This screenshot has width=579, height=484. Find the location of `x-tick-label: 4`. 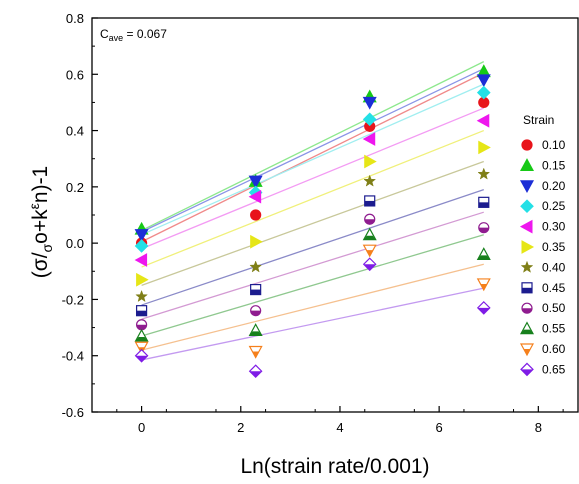

x-tick-label: 4 is located at coordinates (339, 427).